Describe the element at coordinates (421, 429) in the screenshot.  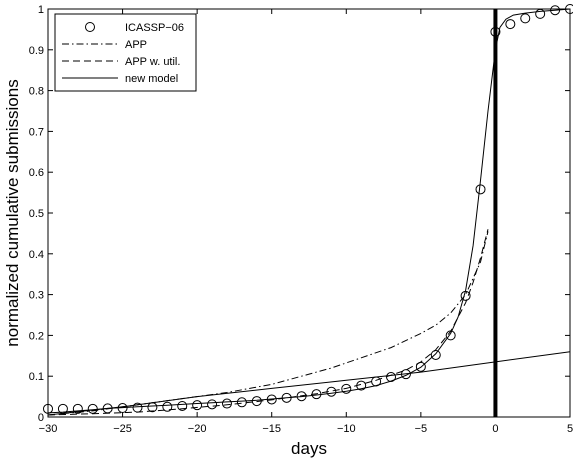
I see `x-tick-label: −5` at that location.